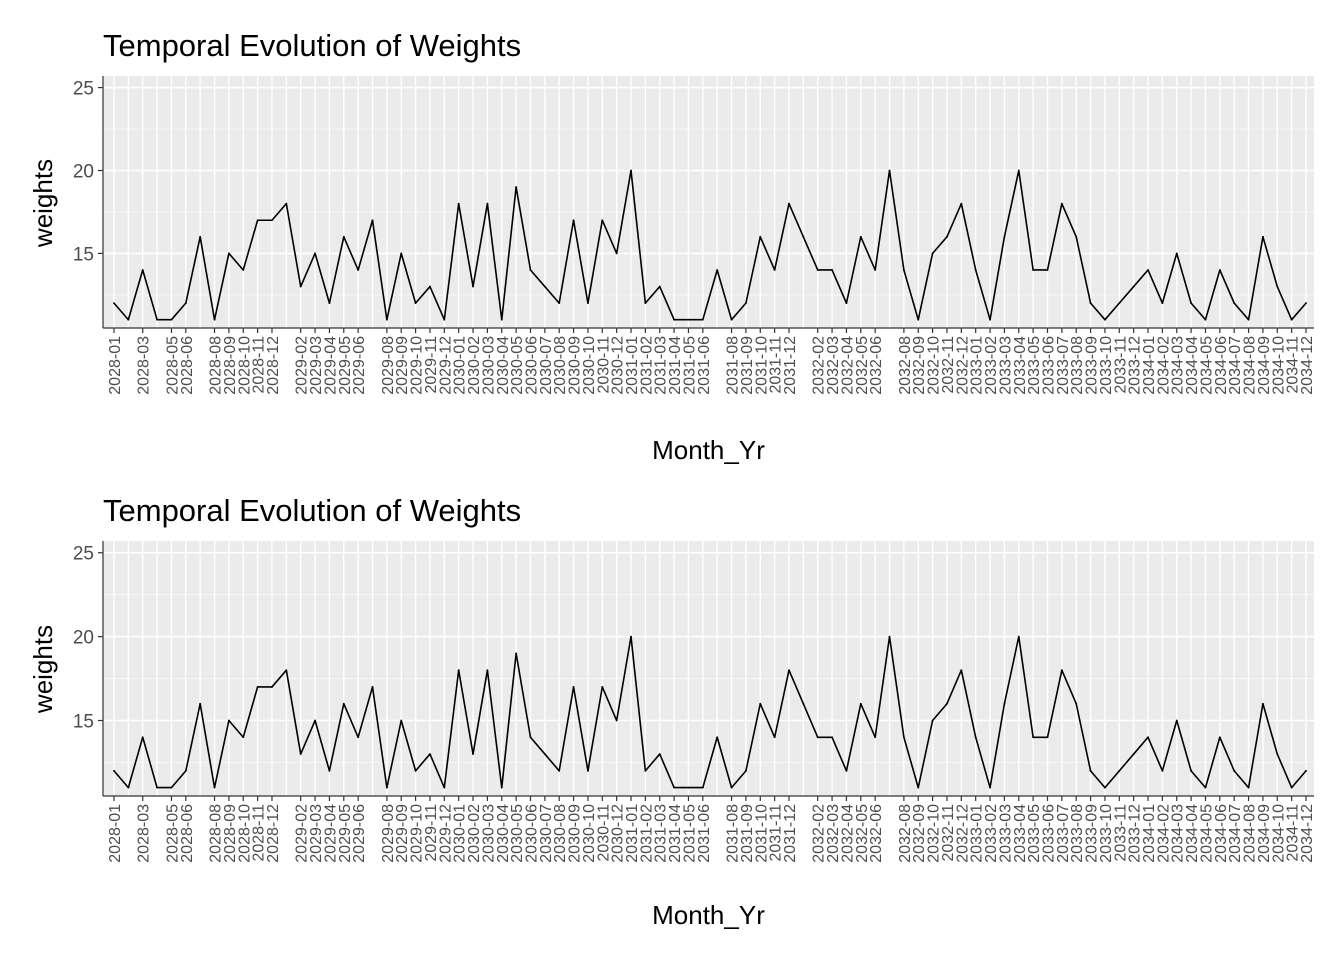 The image size is (1344, 960). I want to click on y-tick-label: 25, so click(83, 89).